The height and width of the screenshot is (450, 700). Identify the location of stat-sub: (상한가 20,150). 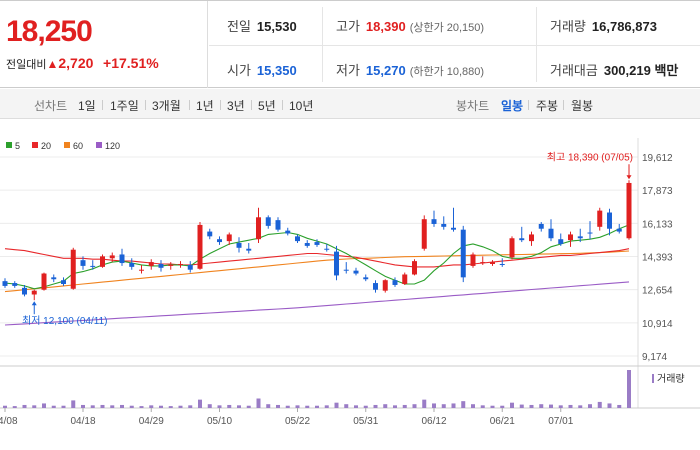
(447, 28).